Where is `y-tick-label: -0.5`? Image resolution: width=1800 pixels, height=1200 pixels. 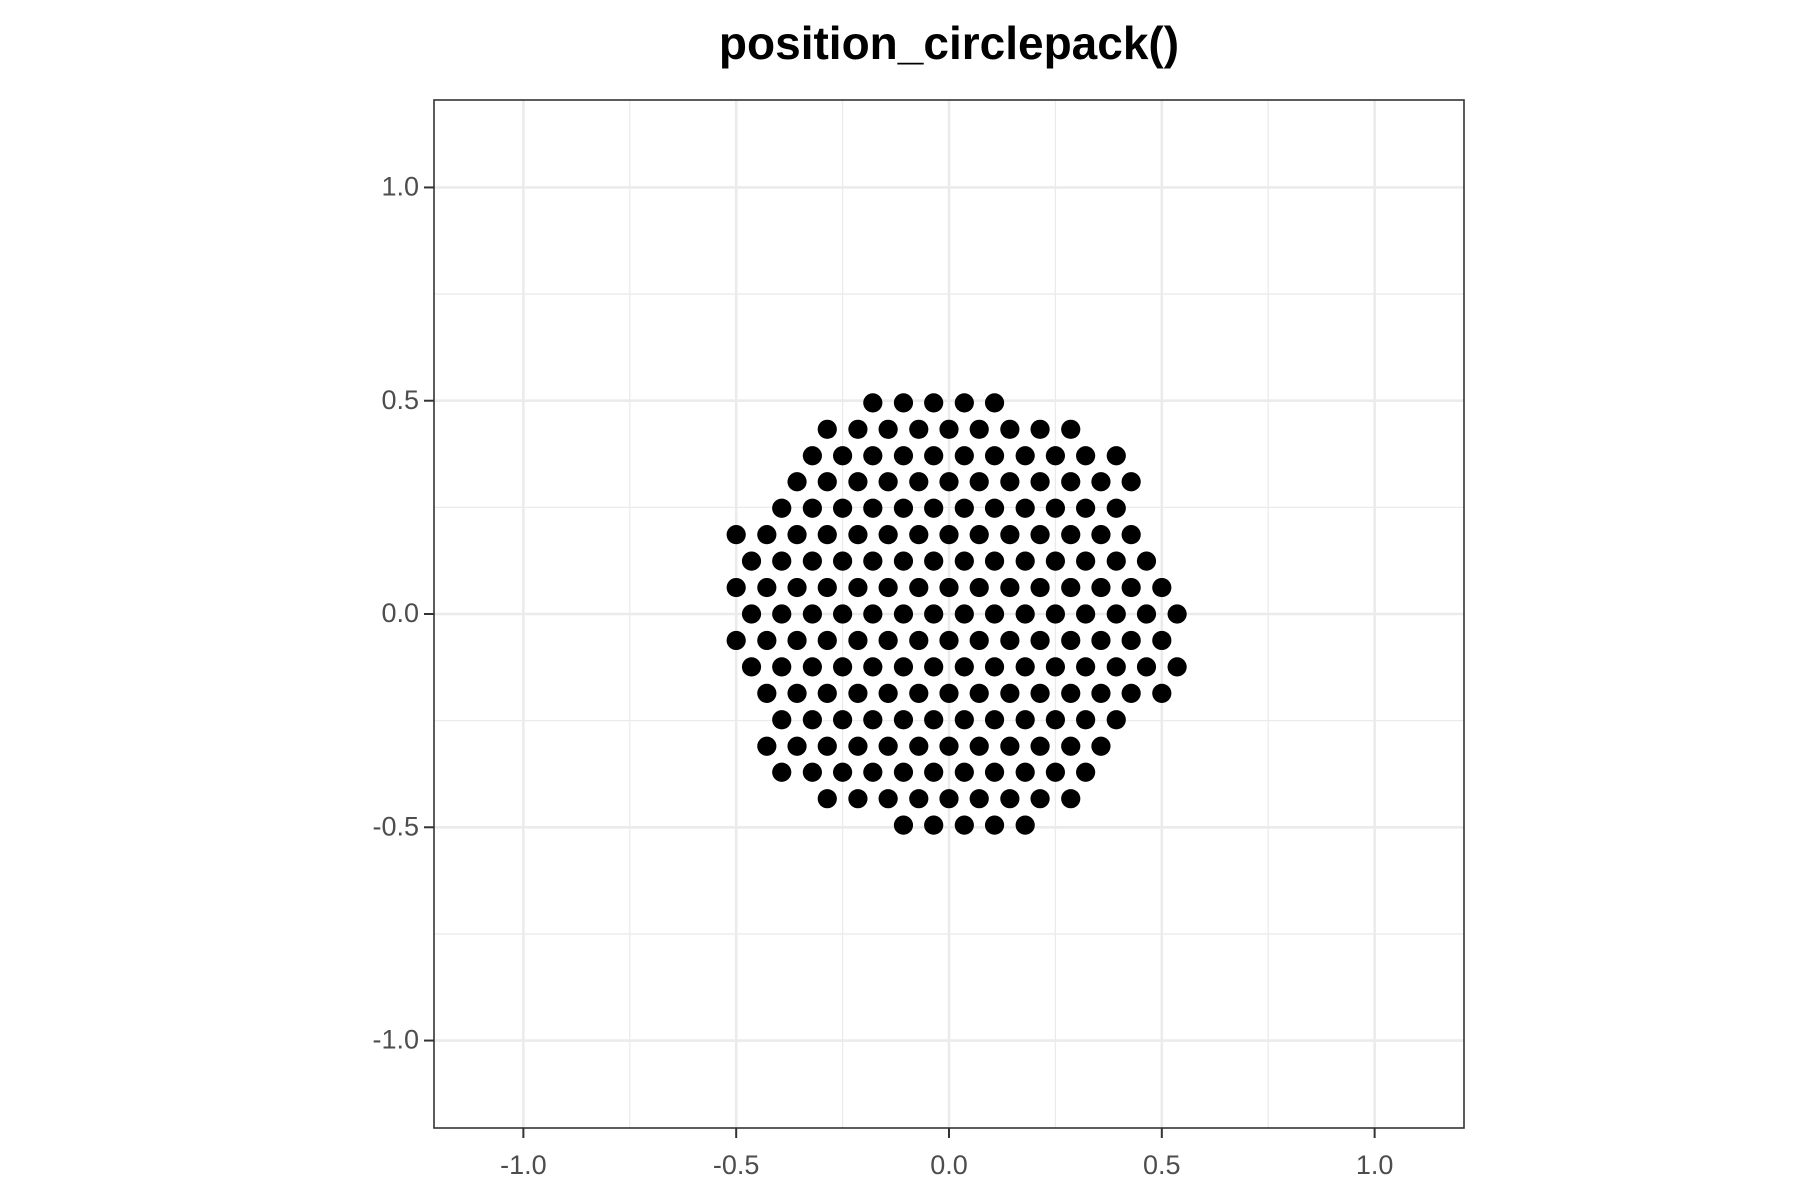 y-tick-label: -0.5 is located at coordinates (395, 826).